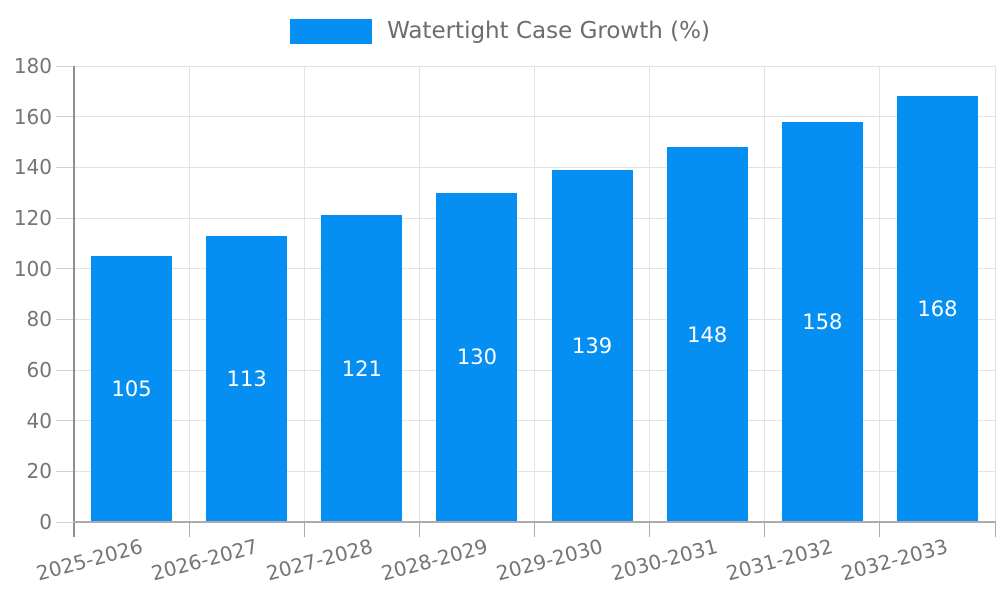 The height and width of the screenshot is (600, 1000). I want to click on bar-value-label: 168, so click(937, 309).